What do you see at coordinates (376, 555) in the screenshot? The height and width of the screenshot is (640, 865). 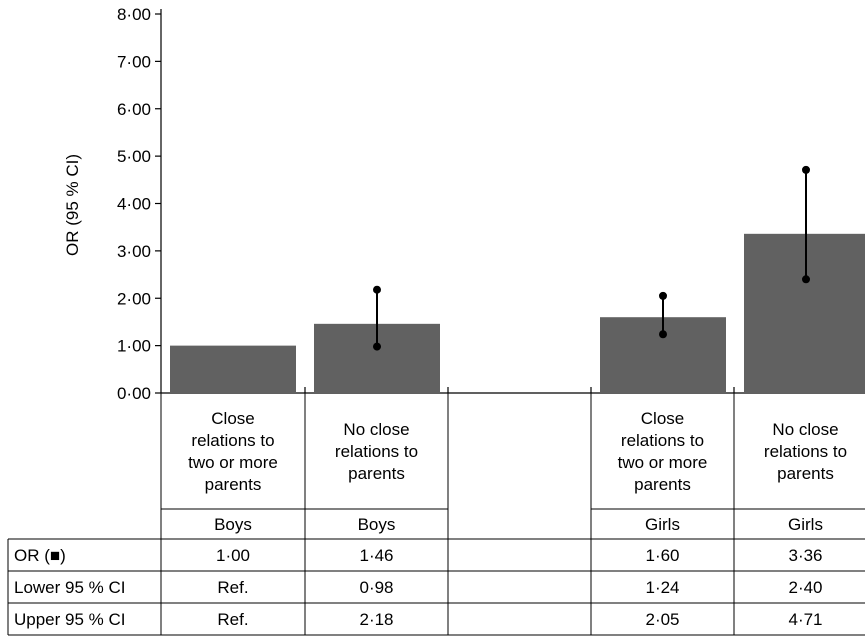 I see `table-cell: 1·46` at bounding box center [376, 555].